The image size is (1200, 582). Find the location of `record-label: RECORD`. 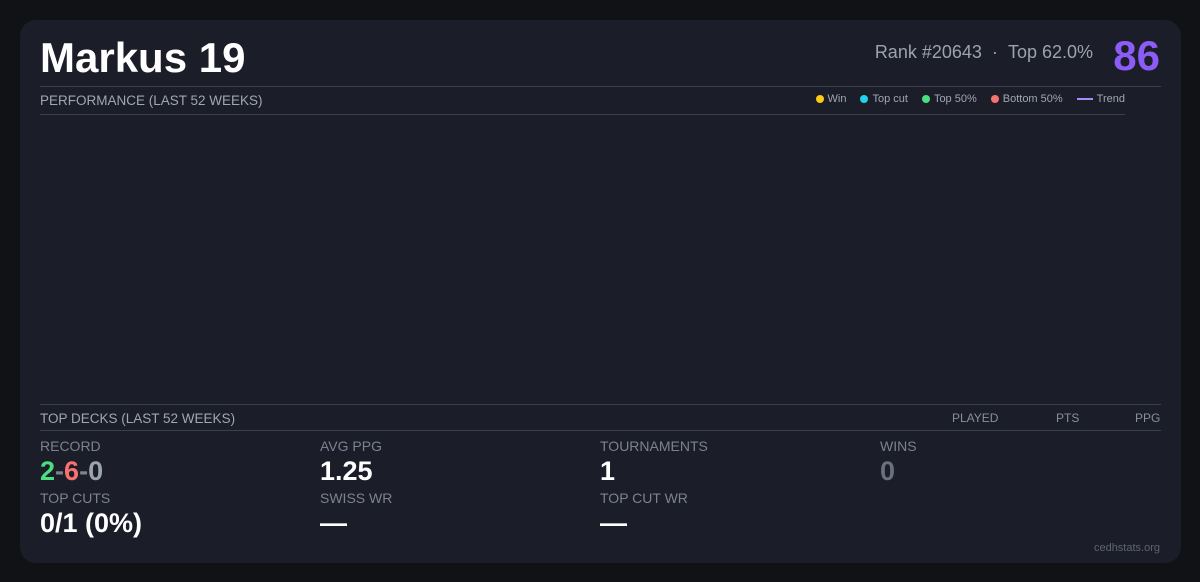

record-label: RECORD is located at coordinates (70, 446).